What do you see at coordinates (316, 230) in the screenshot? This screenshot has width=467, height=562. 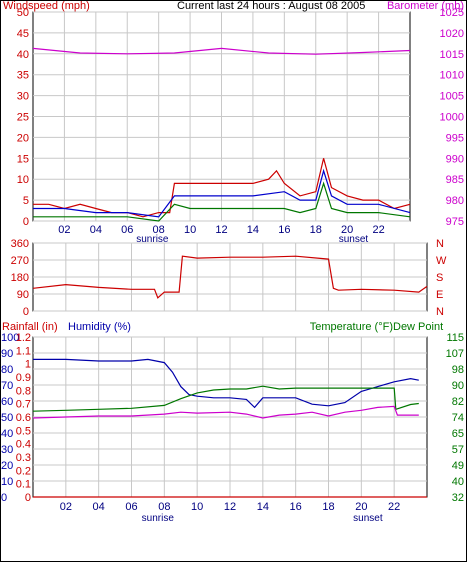 I see `wind-x-tick-label: 18` at bounding box center [316, 230].